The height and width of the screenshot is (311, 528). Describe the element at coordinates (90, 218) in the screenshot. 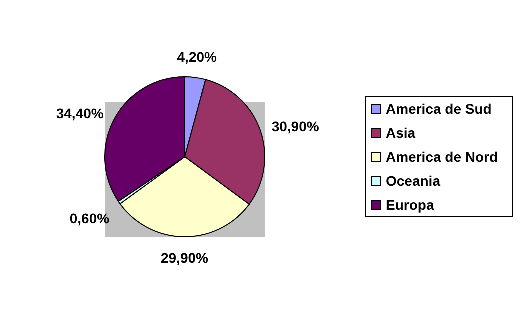

I see `data-label: 0,60%` at that location.